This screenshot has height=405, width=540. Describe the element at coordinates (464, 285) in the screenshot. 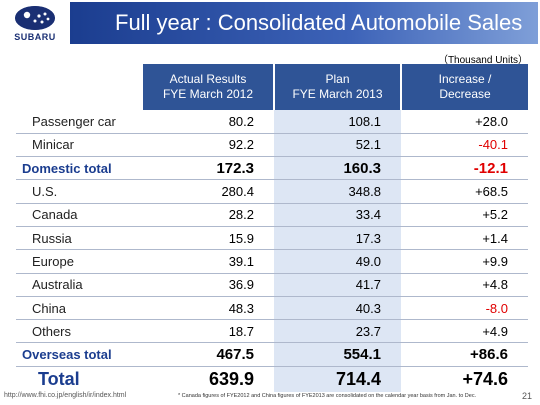

I see `increase-value: +4.8` at that location.